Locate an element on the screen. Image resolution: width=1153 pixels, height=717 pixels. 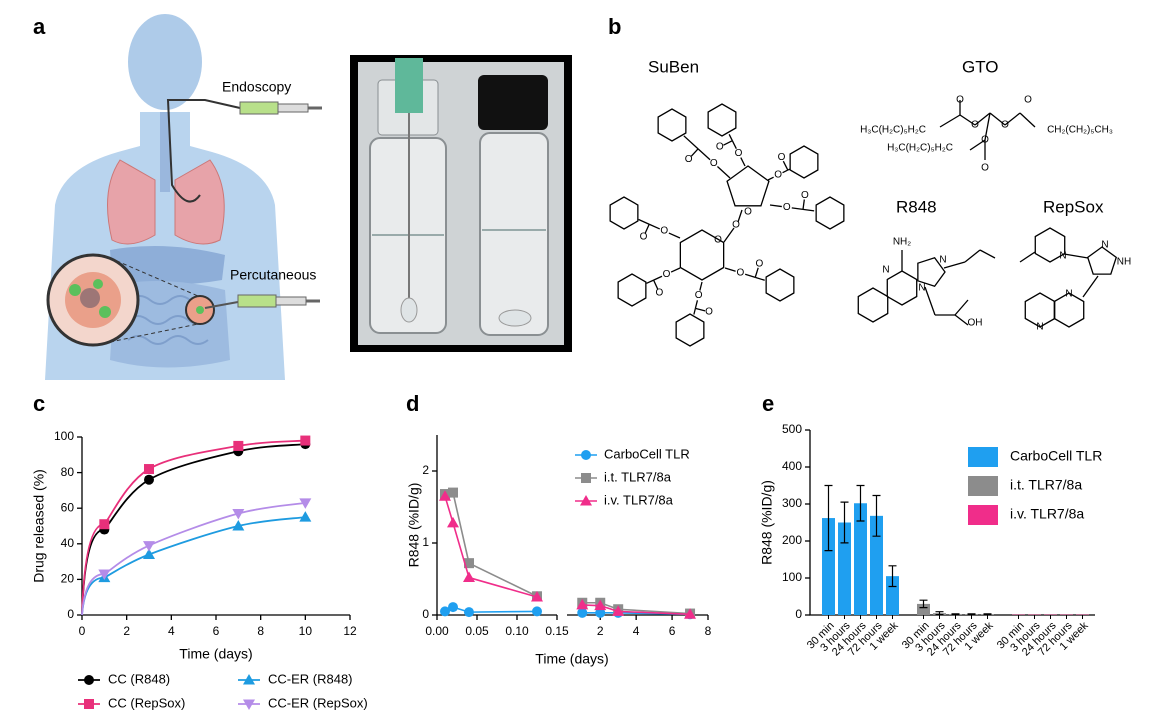
legend-label: CC (RepSox) is located at coordinates (146, 702).